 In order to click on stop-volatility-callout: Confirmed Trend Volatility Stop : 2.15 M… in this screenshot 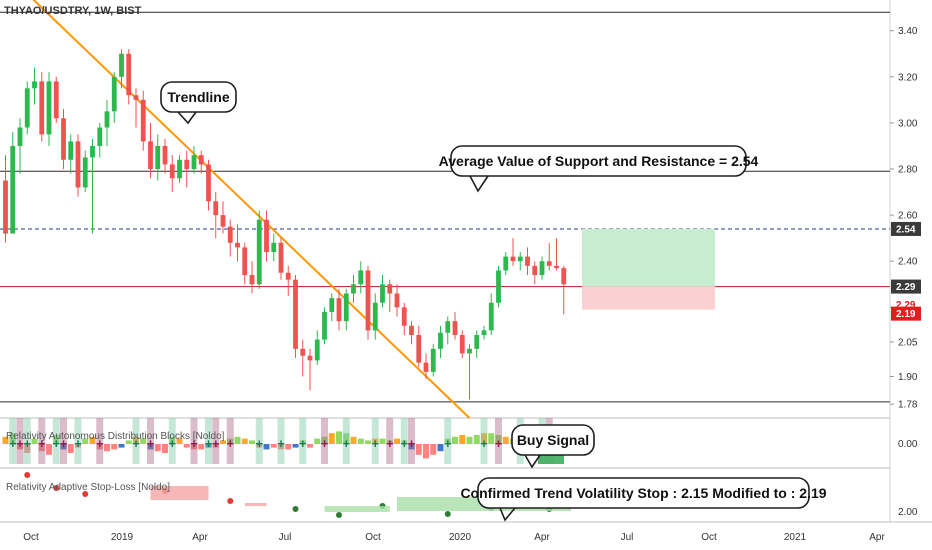, I will do `click(643, 499)`.